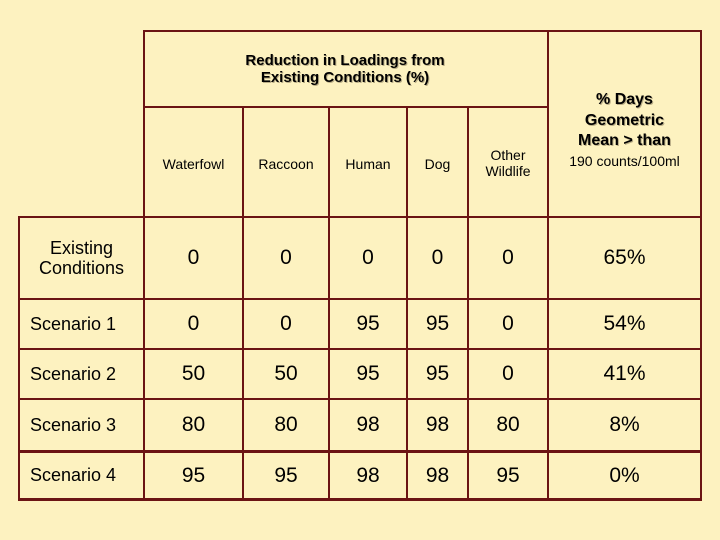 The width and height of the screenshot is (720, 540). I want to click on row-label-scenario-1: Scenario 1, so click(73, 323).